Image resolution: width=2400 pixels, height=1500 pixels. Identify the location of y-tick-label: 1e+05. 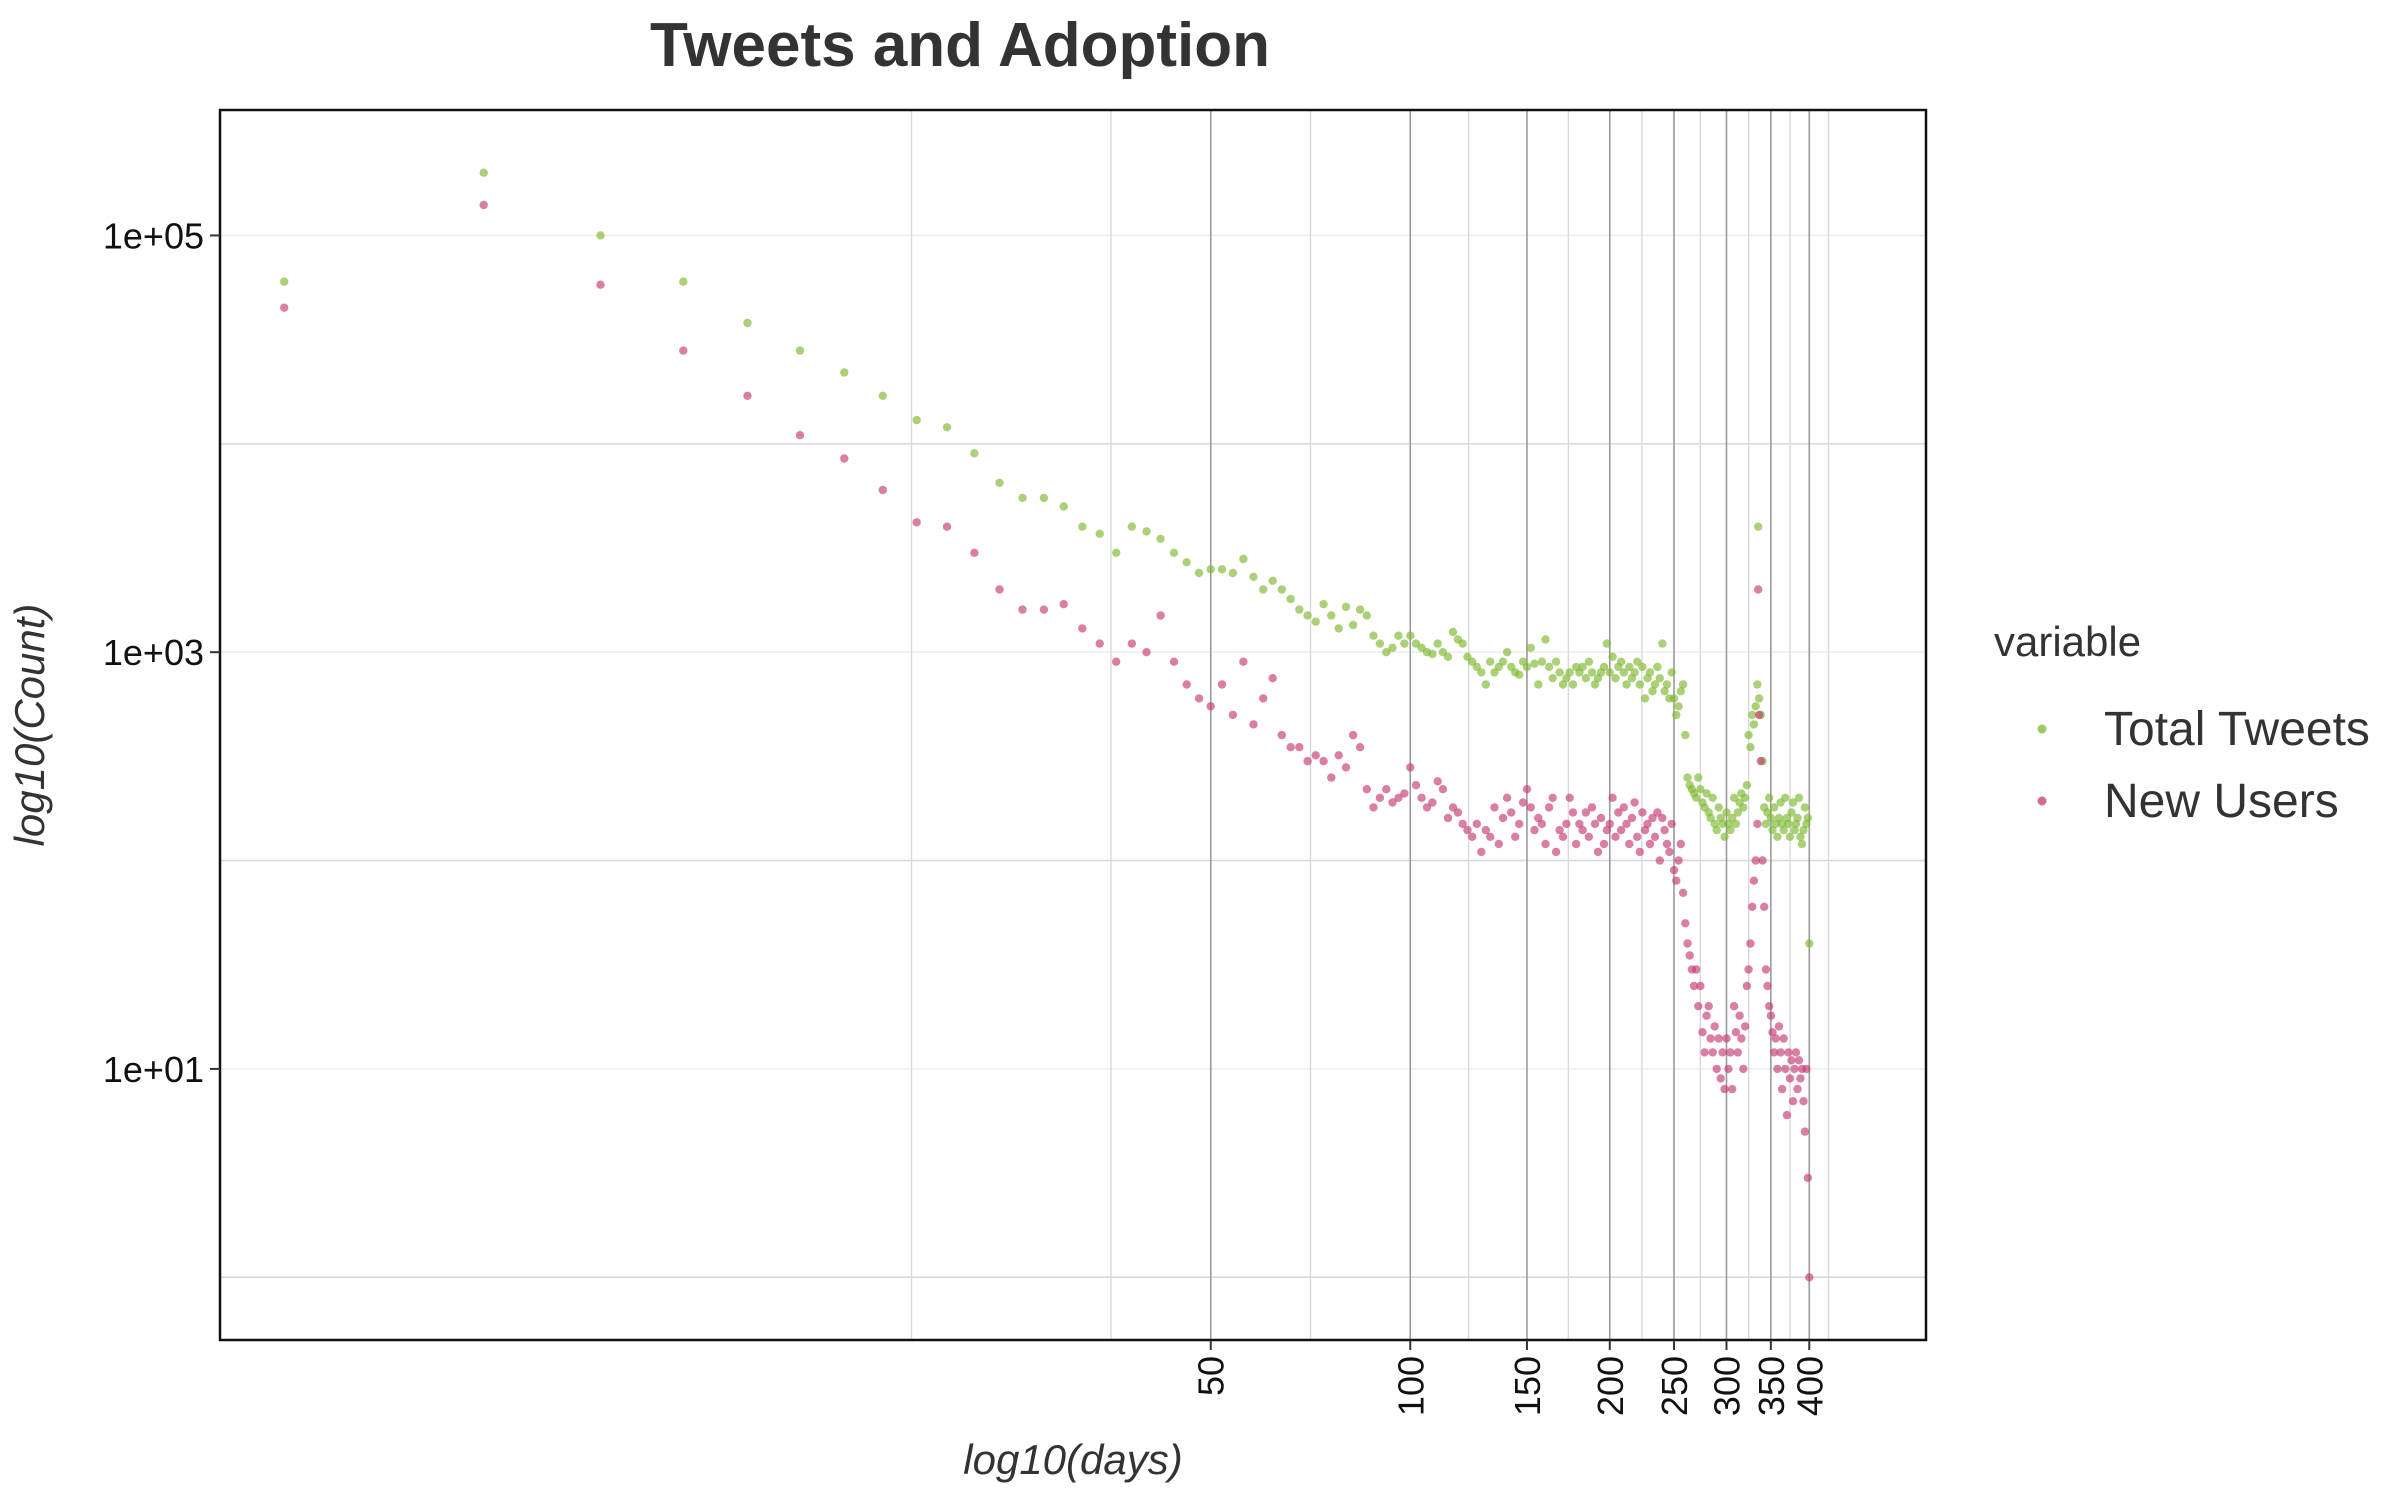
(153, 235).